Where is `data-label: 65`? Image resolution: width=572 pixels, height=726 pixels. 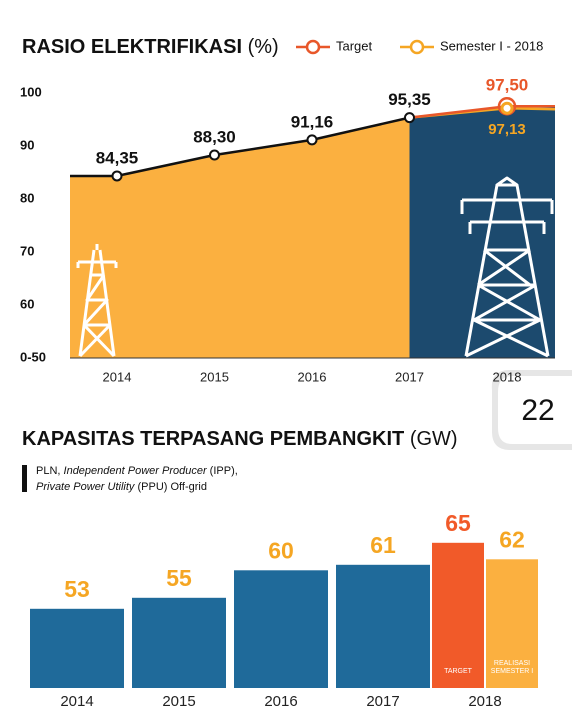 data-label: 65 is located at coordinates (458, 523).